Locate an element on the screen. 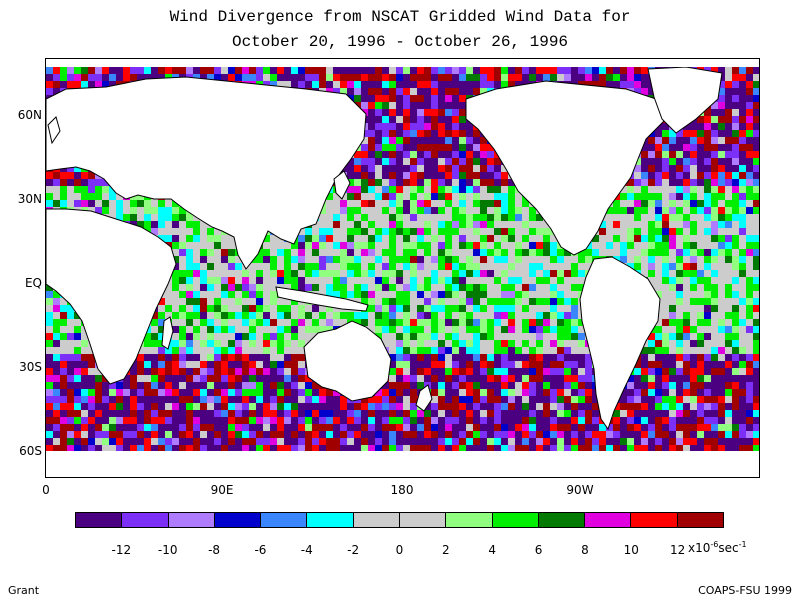 This screenshot has width=800, height=600. legend-tick-label: 6 is located at coordinates (538, 550).